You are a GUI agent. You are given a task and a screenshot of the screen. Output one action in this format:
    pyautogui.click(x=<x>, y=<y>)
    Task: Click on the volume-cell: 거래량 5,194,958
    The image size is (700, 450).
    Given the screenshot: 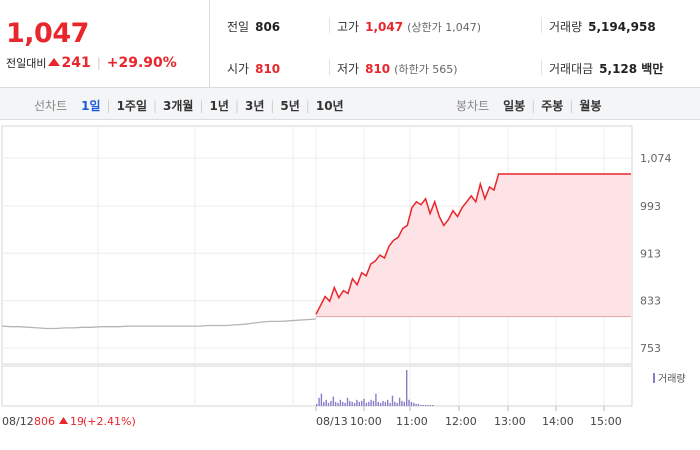 What is the action you would take?
    pyautogui.click(x=602, y=26)
    